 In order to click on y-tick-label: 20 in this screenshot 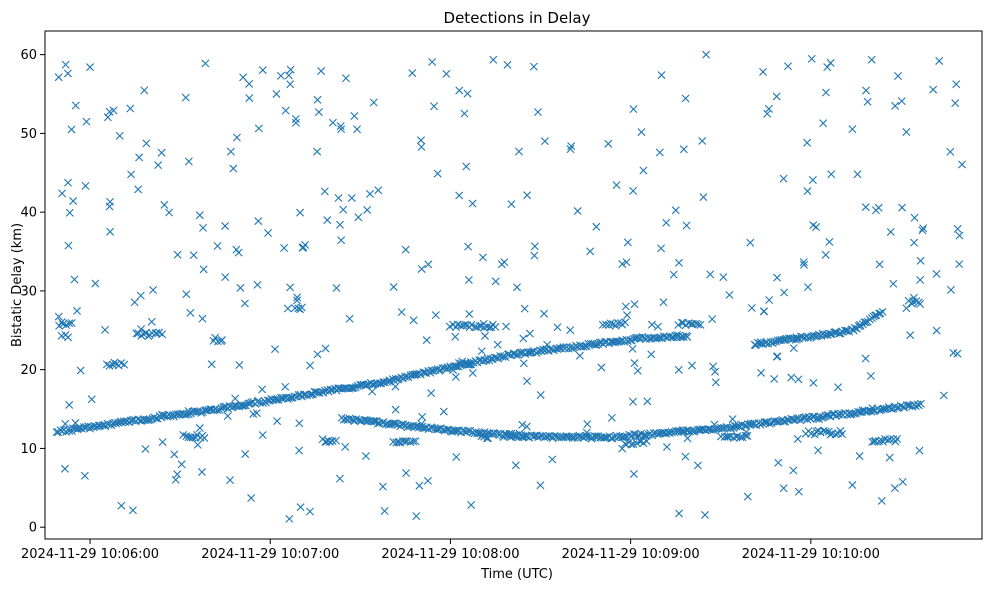, I will do `click(28, 370)`.